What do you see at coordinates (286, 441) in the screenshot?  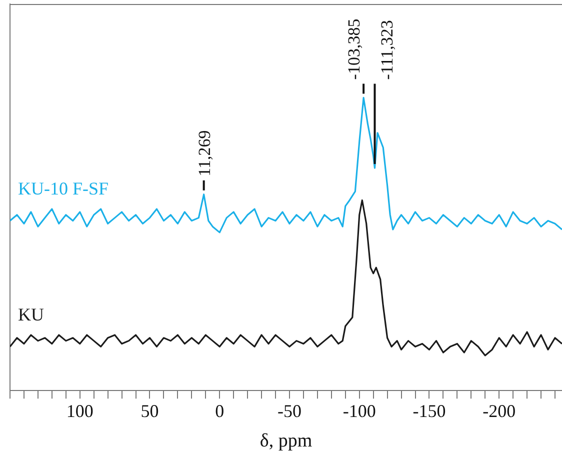 I see `x-axis-title: δ, ppm` at bounding box center [286, 441].